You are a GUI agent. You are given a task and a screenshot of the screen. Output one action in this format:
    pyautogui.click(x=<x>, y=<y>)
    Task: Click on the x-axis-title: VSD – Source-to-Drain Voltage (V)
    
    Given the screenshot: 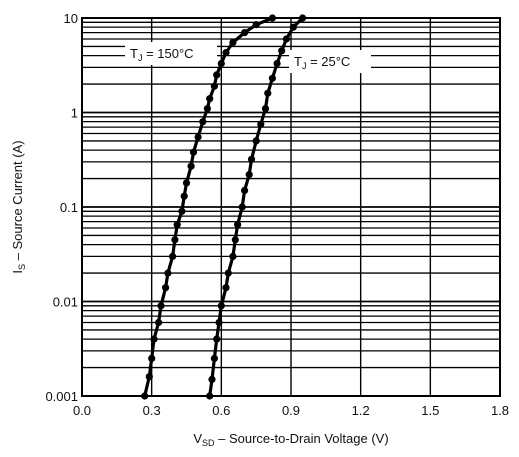 What is the action you would take?
    pyautogui.click(x=290, y=439)
    